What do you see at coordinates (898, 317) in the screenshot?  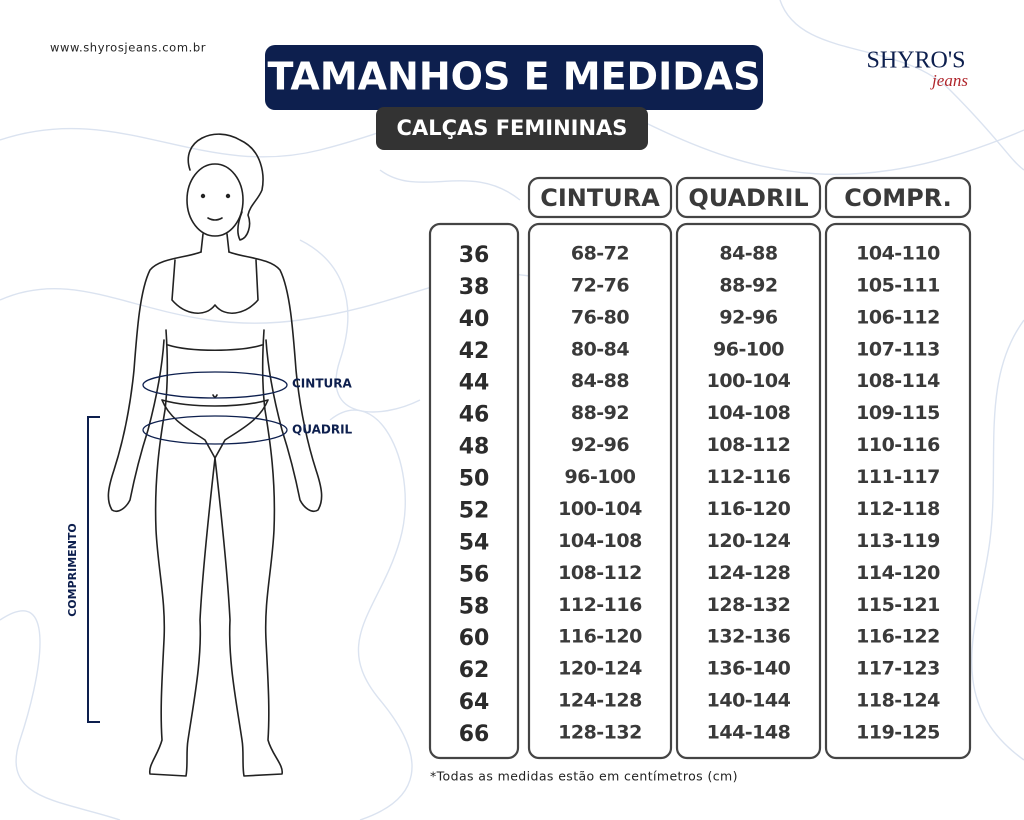 I see `measure-cell: 106-112` at bounding box center [898, 317].